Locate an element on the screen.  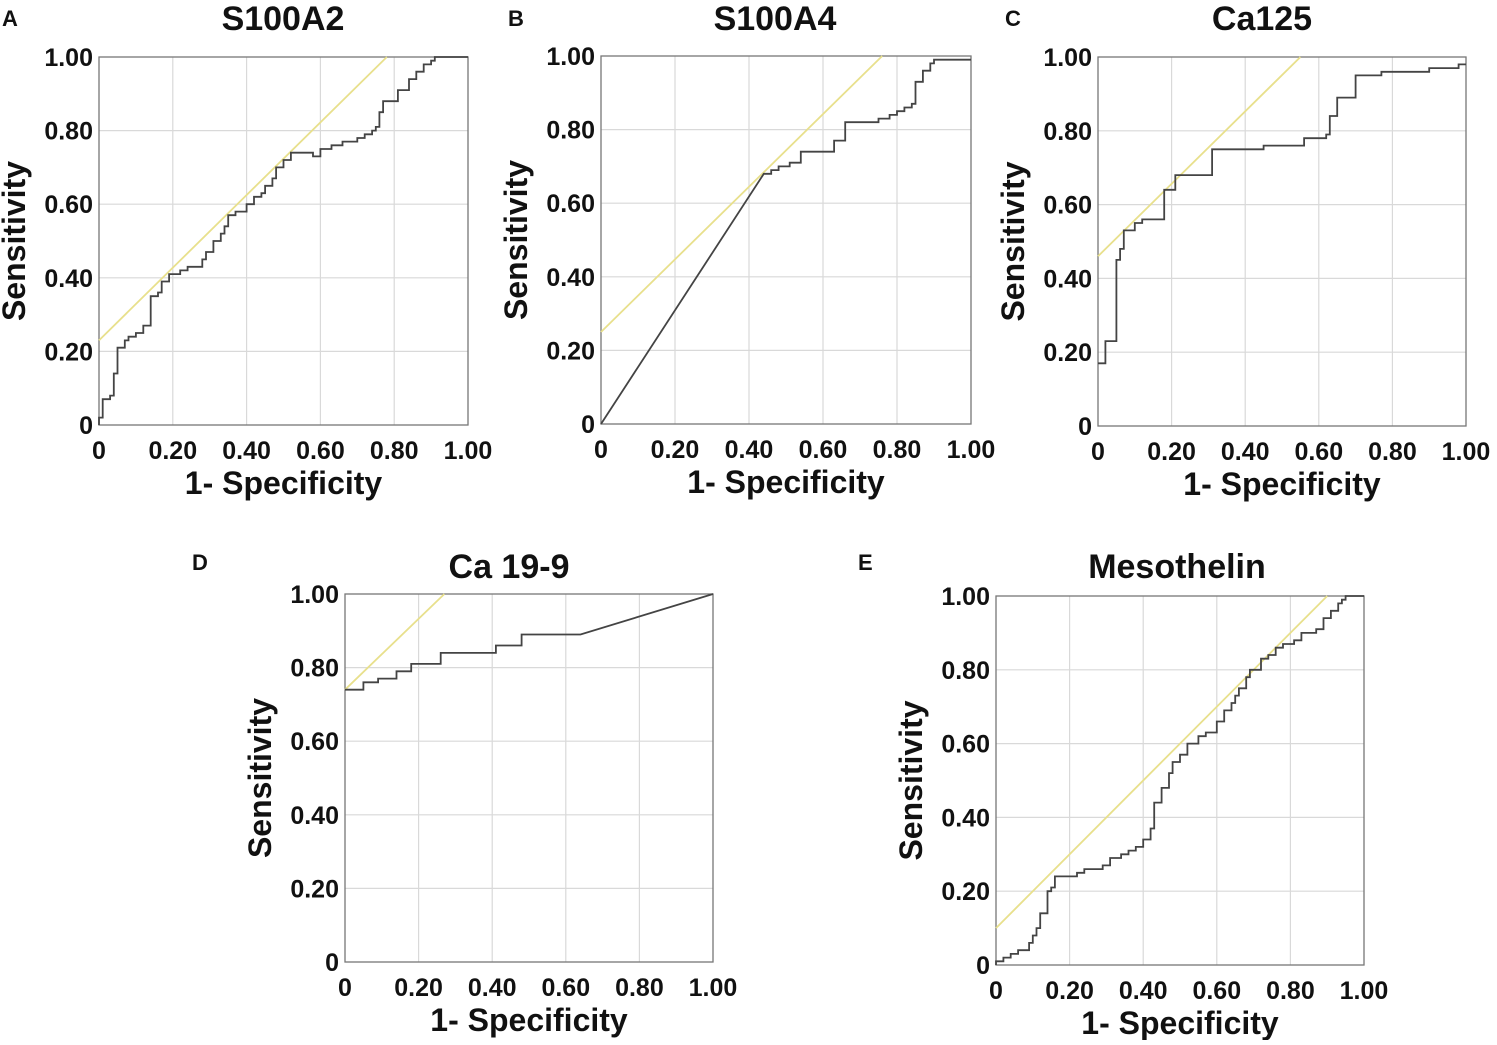
y-tick-label-a: 0.80 is located at coordinates (68, 132).